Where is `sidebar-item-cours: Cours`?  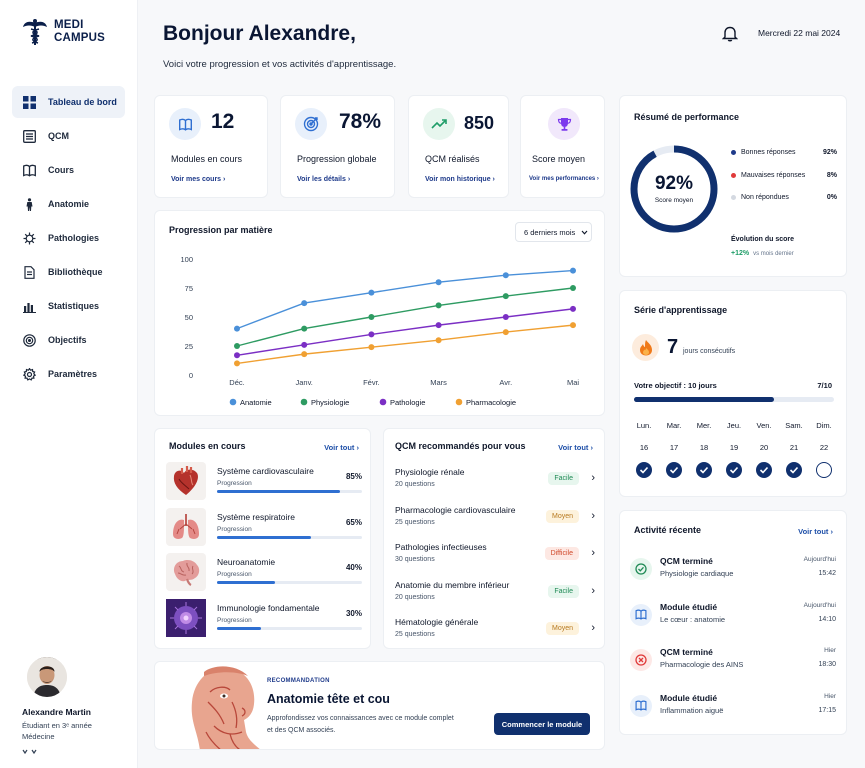
sidebar-item-cours: Cours is located at coordinates (68, 170).